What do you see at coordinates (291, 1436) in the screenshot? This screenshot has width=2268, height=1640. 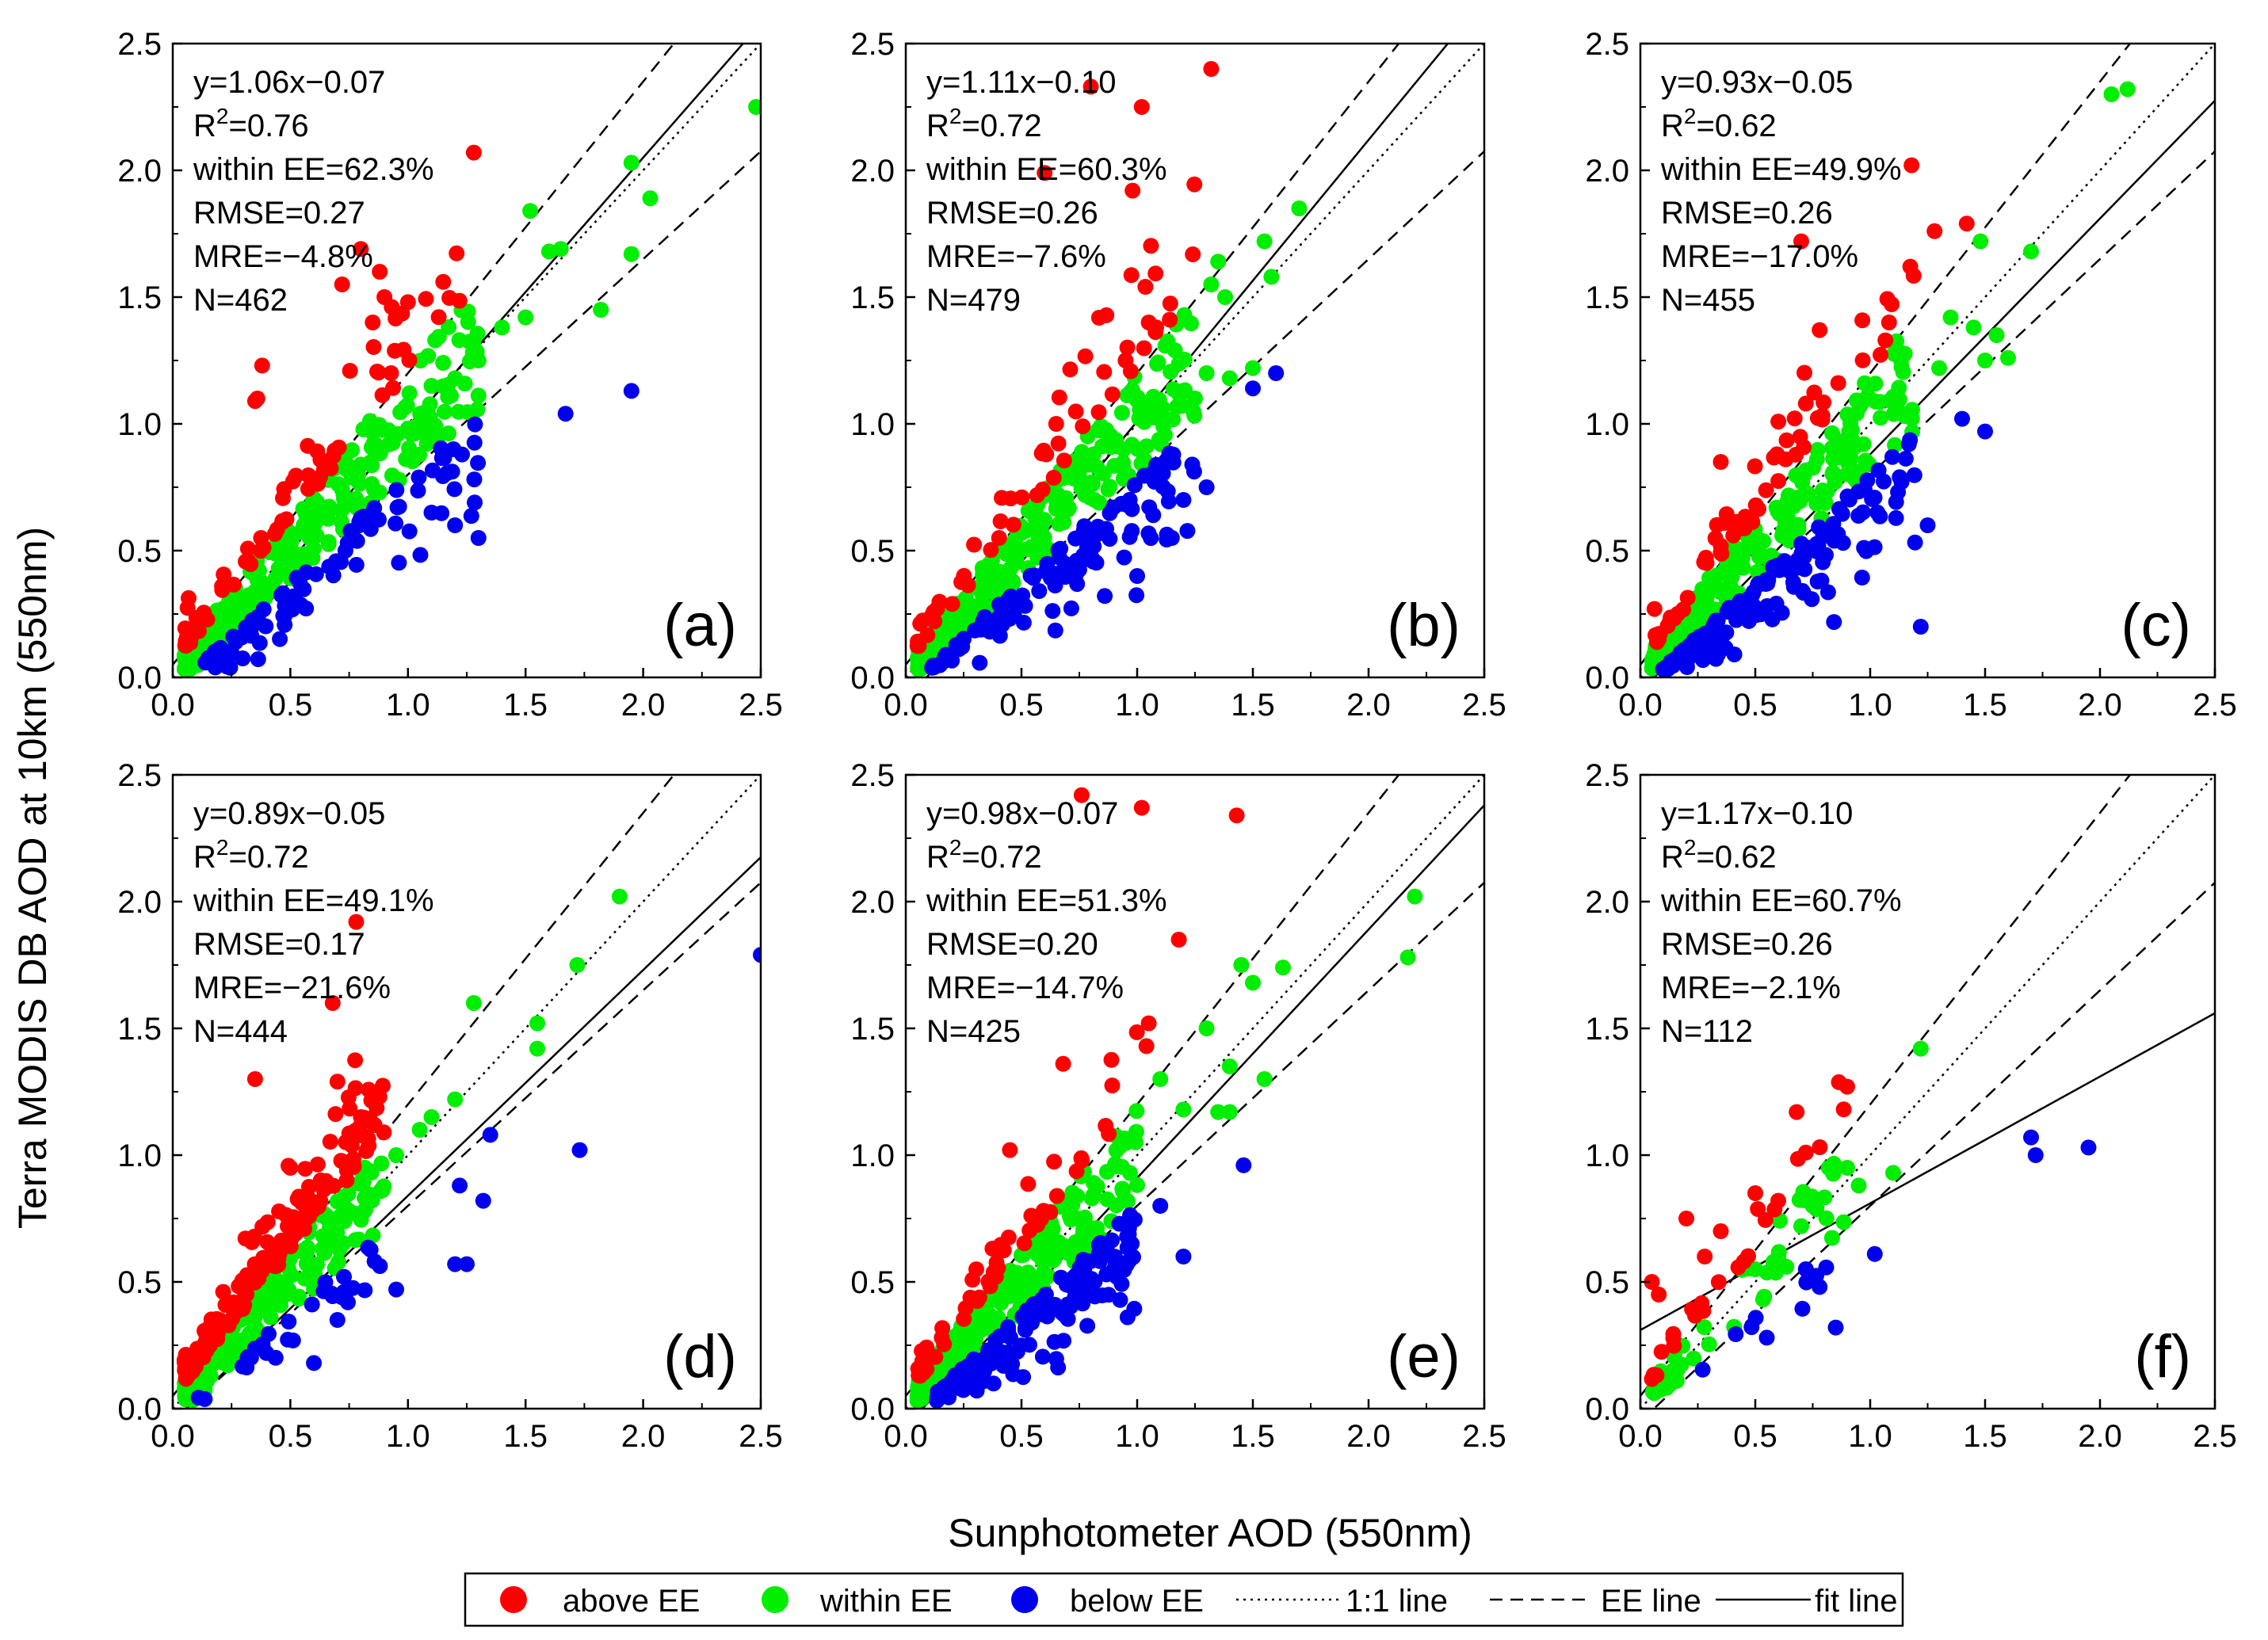 I see `x-tick-label: 0.5` at bounding box center [291, 1436].